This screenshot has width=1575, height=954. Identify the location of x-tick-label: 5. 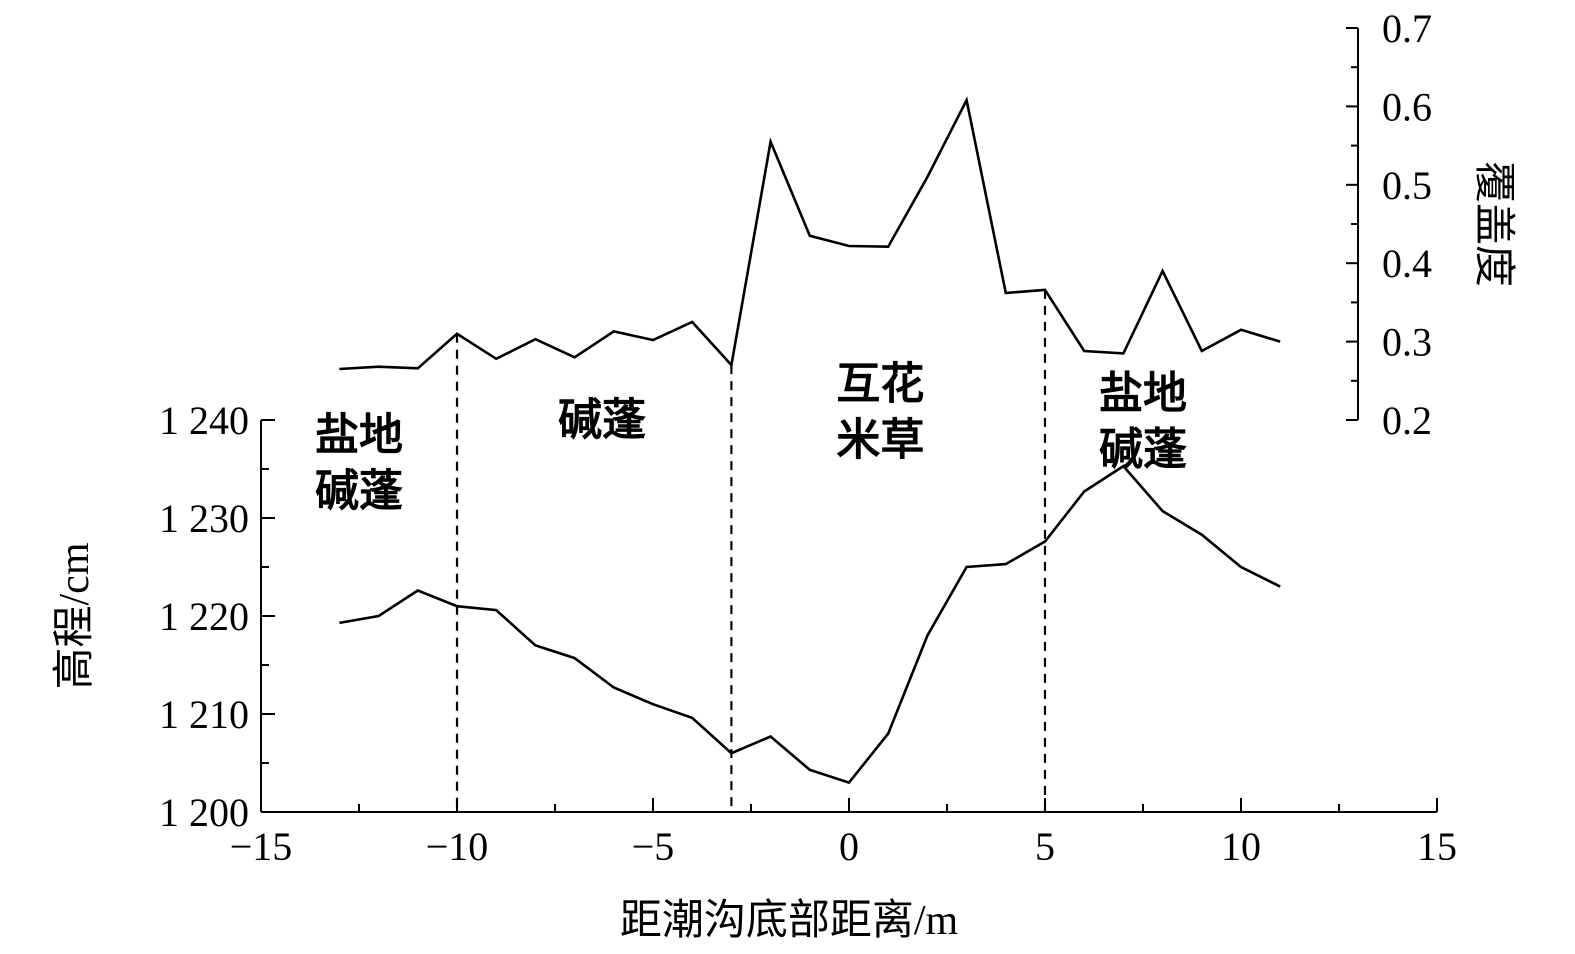
(1045, 846).